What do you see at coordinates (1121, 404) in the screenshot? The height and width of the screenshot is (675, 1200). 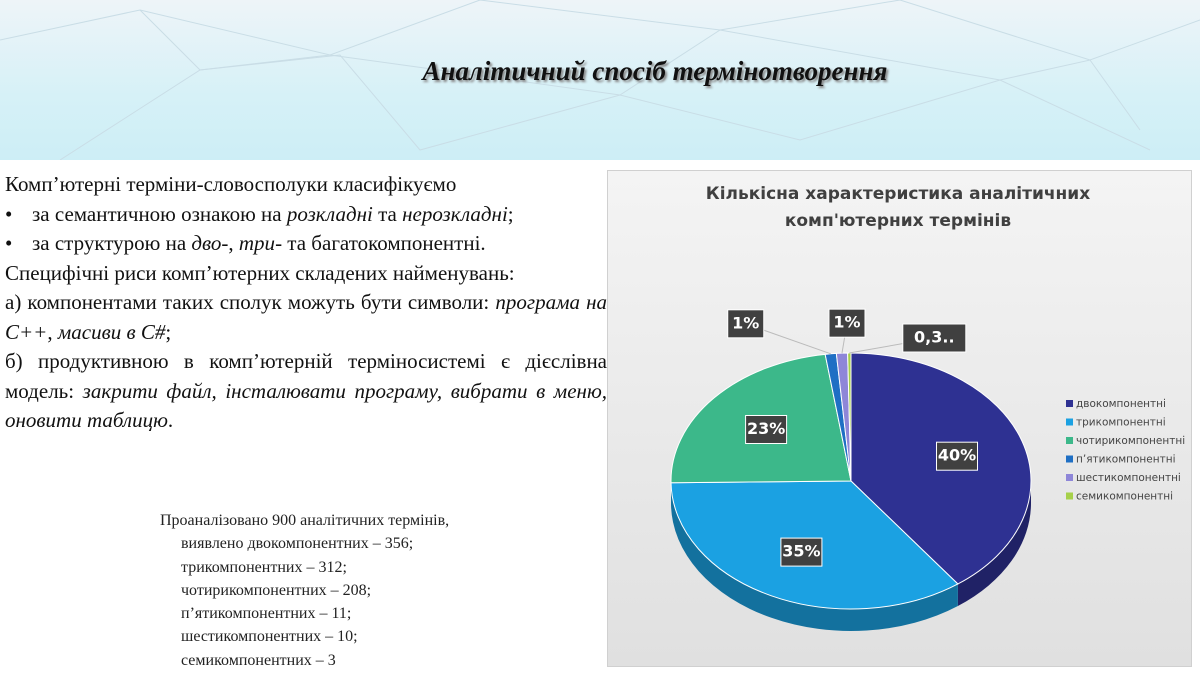 I see `legend-label: двокомпонентні` at bounding box center [1121, 404].